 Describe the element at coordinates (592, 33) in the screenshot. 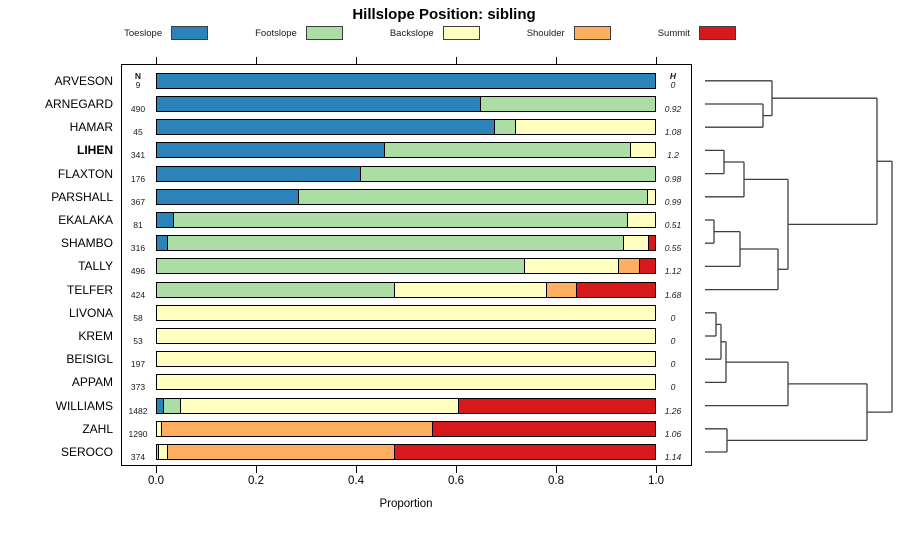

I see `legend-swatch-shoulder` at that location.